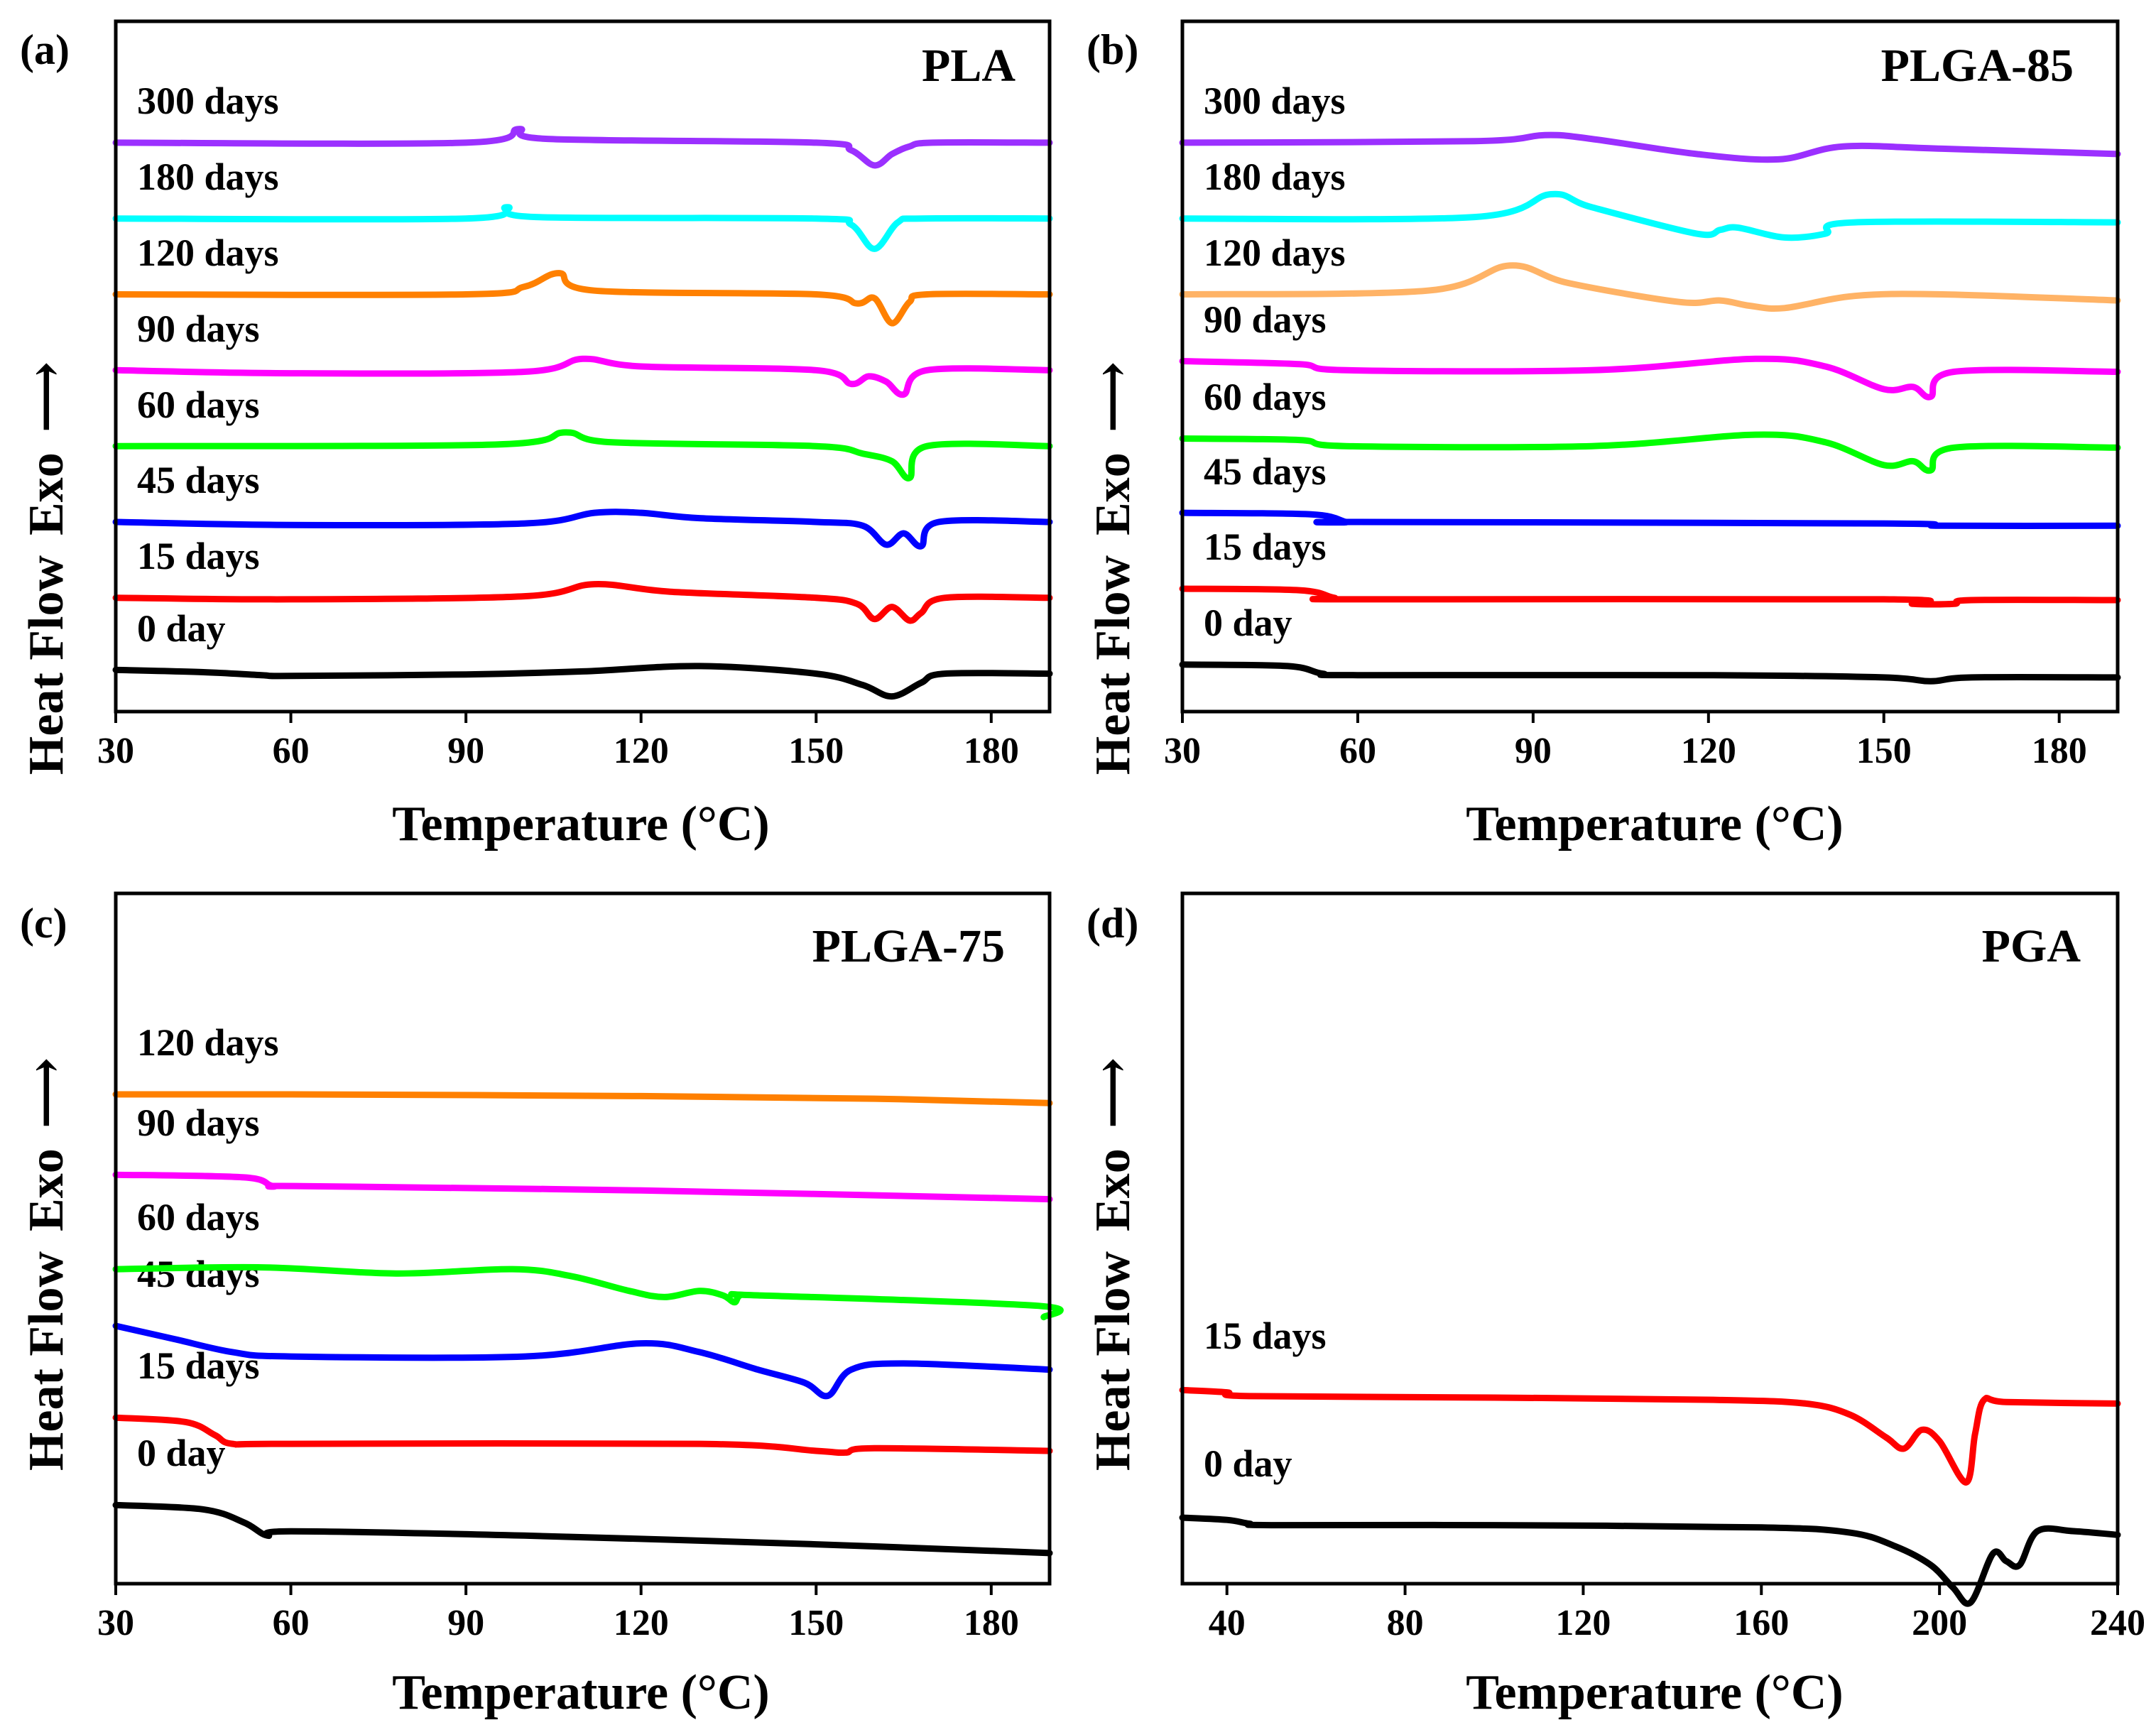  I want to click on x-tick-label: 240, so click(2117, 1623).